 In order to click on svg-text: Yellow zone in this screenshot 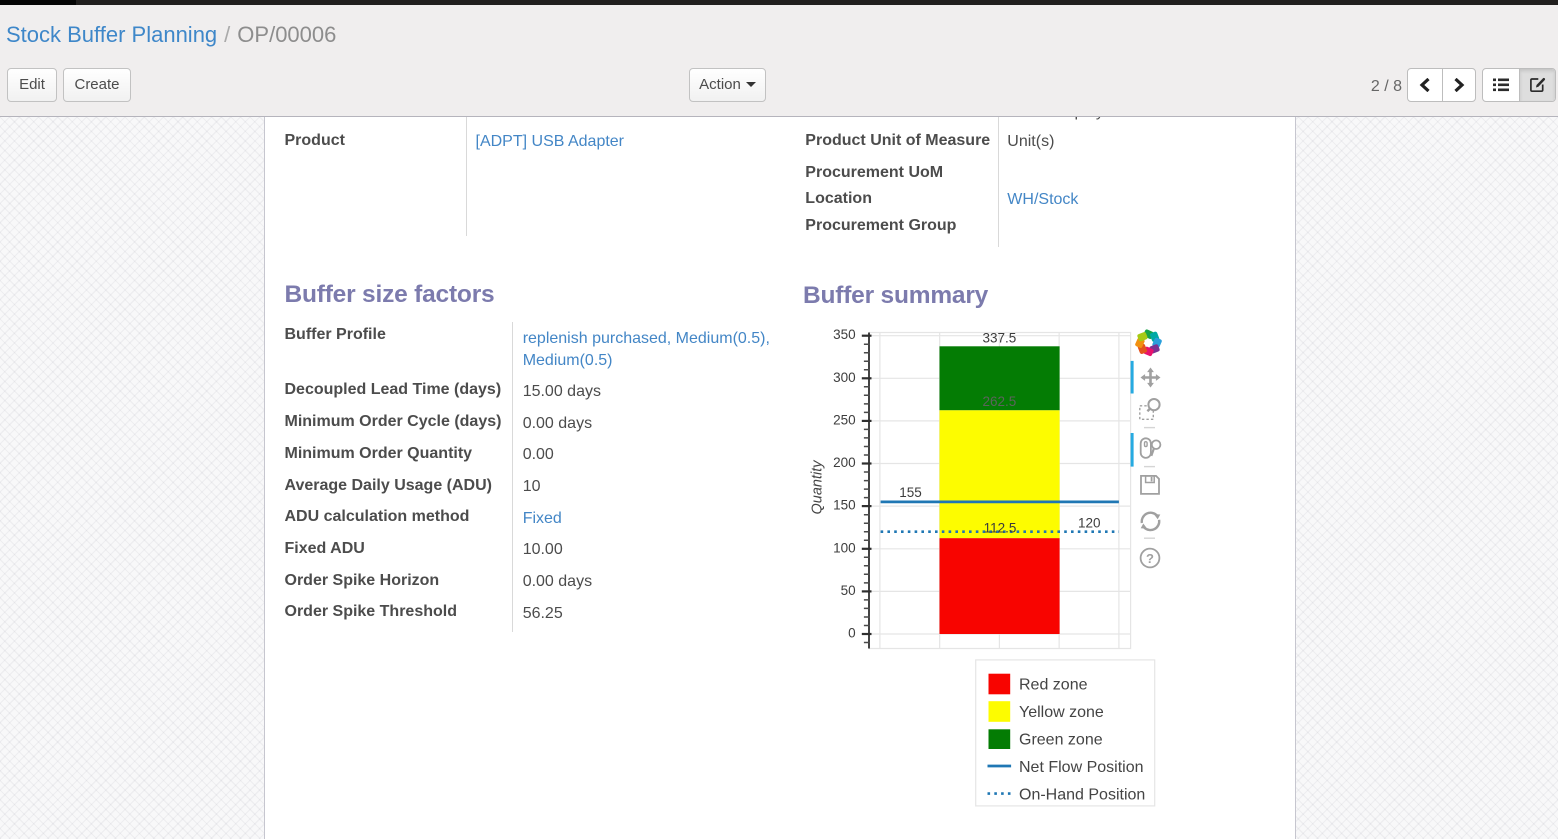, I will do `click(1061, 712)`.